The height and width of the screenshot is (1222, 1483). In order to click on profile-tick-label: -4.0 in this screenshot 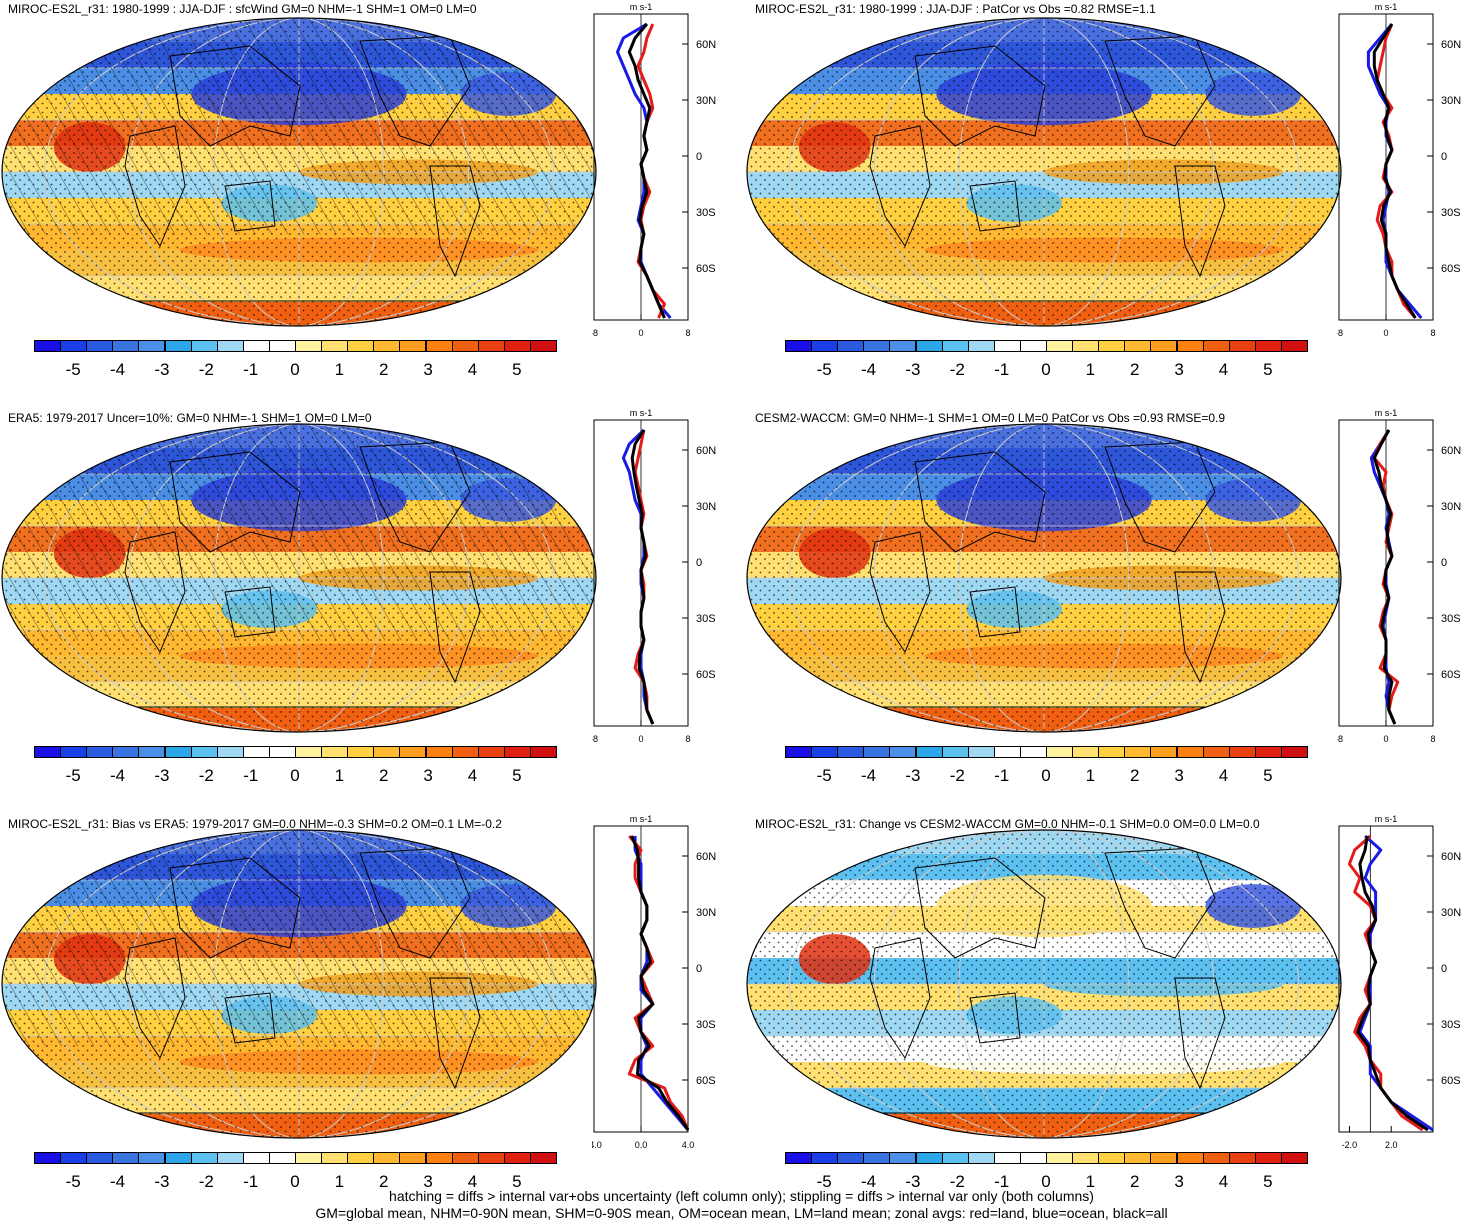, I will do `click(597, 1145)`.